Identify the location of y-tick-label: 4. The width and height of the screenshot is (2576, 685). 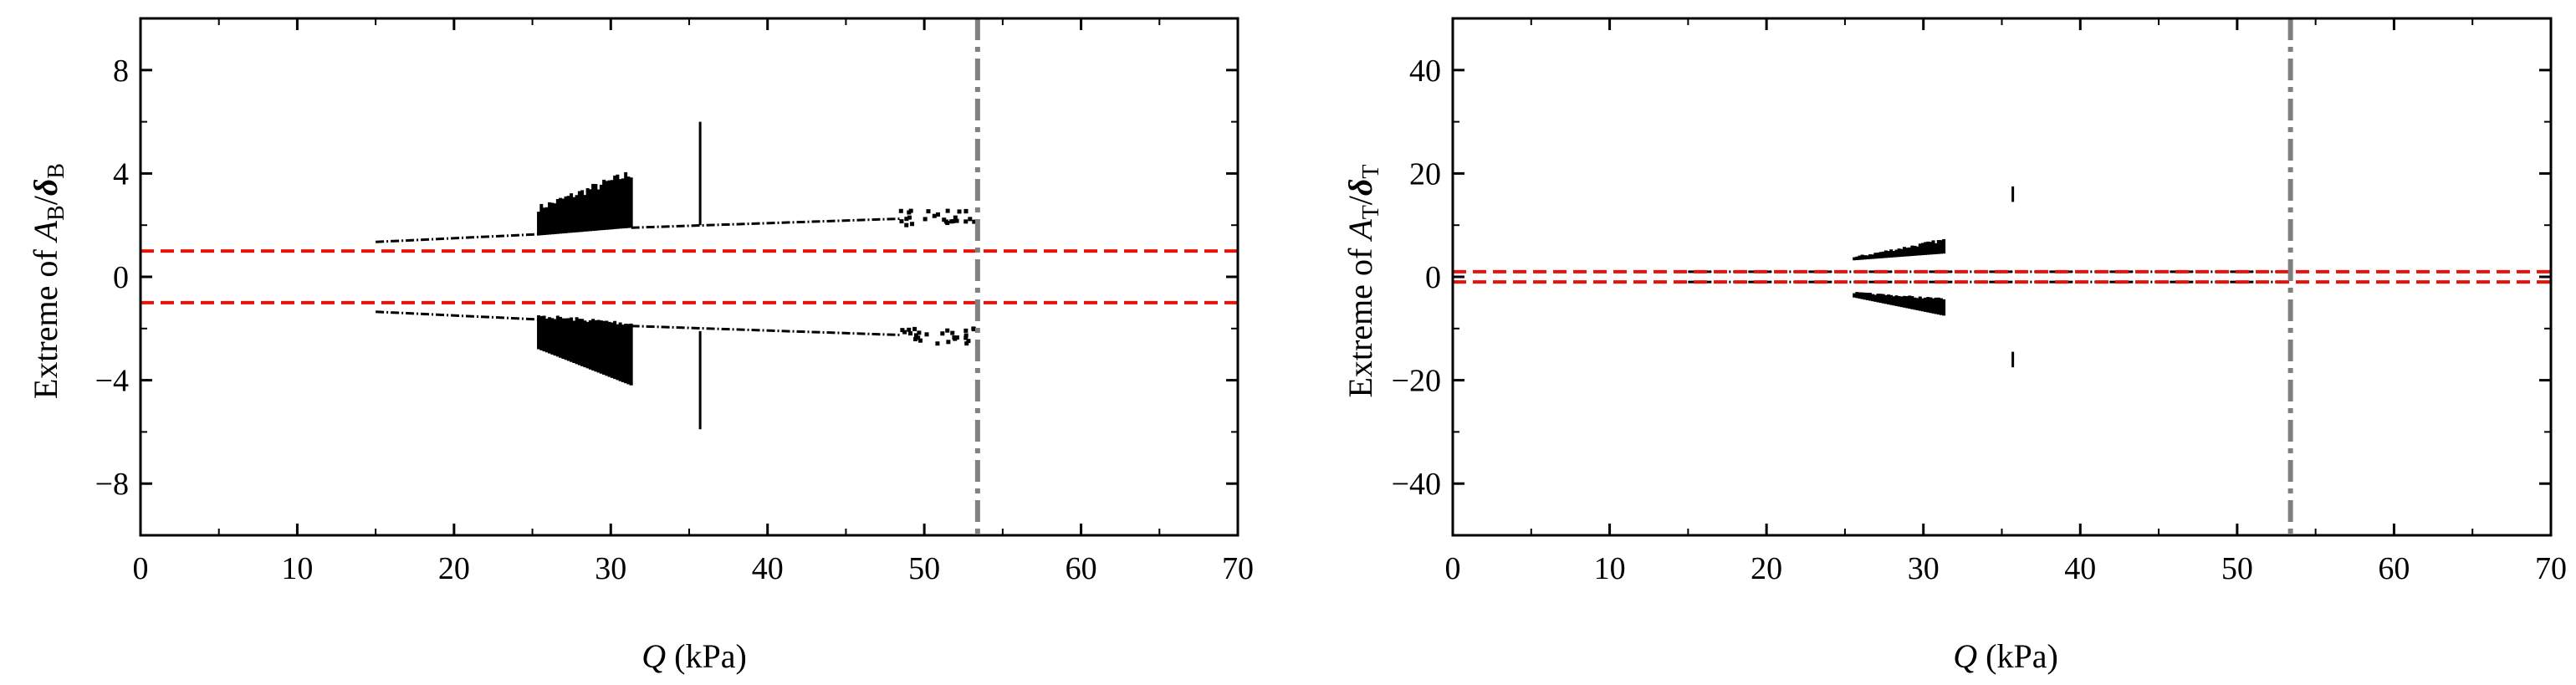
(121, 174).